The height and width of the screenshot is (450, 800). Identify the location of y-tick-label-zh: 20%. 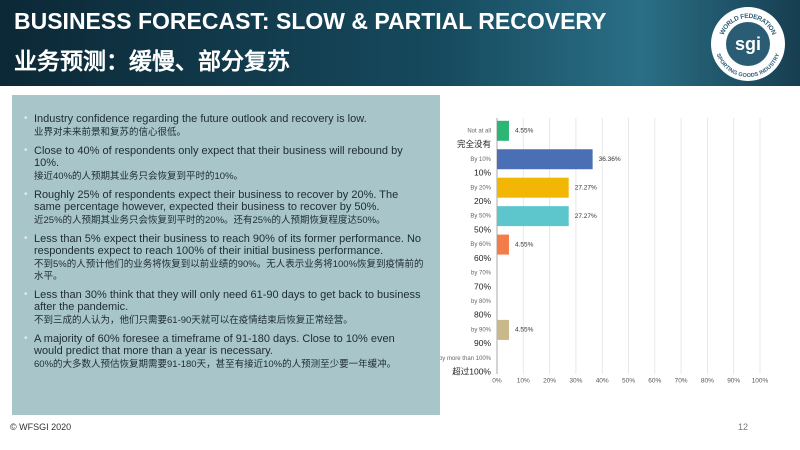
(482, 201).